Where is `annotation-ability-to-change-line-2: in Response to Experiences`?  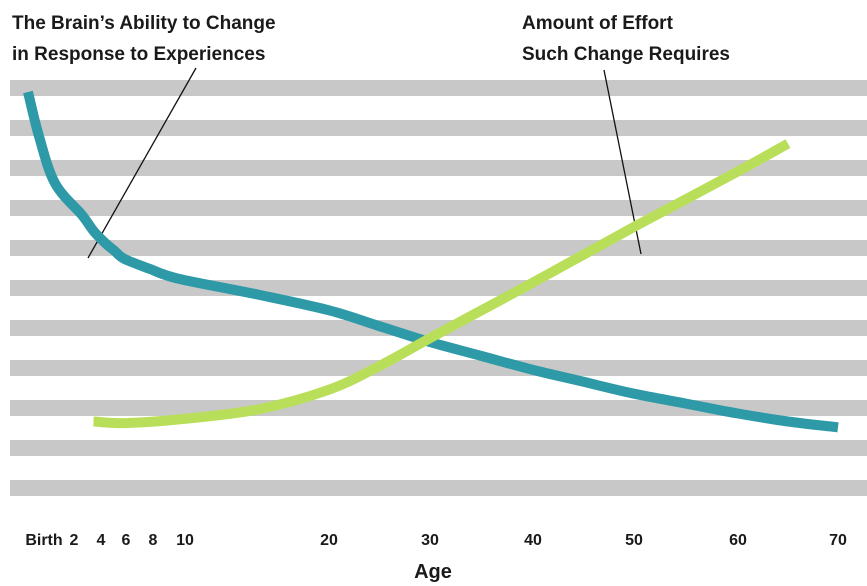
annotation-ability-to-change-line-2: in Response to Experiences is located at coordinates (138, 54).